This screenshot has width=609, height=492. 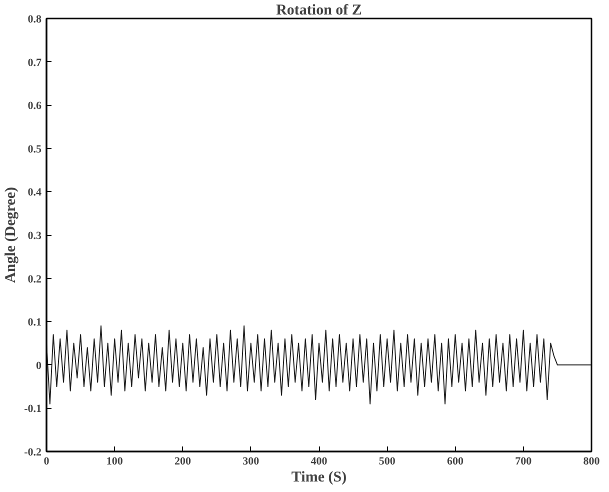 I want to click on y-tick-label: 0.5, so click(x=35, y=149).